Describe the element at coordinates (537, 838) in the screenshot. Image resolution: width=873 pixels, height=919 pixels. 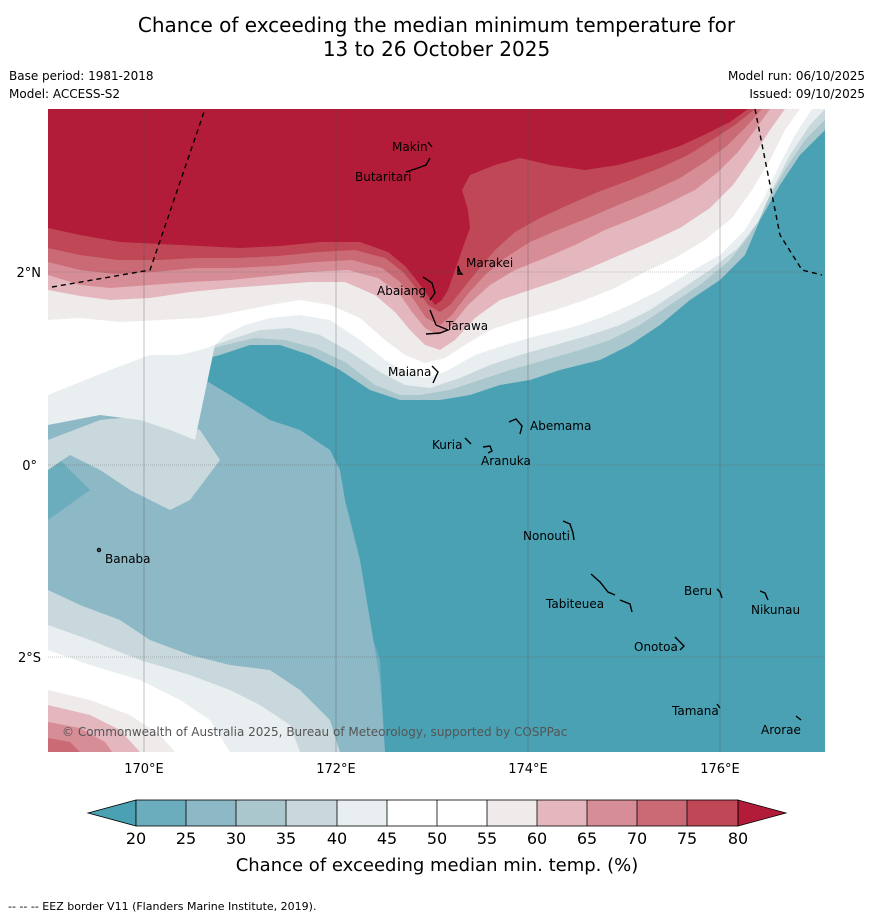
I see `colorbar-tick-60: 60` at that location.